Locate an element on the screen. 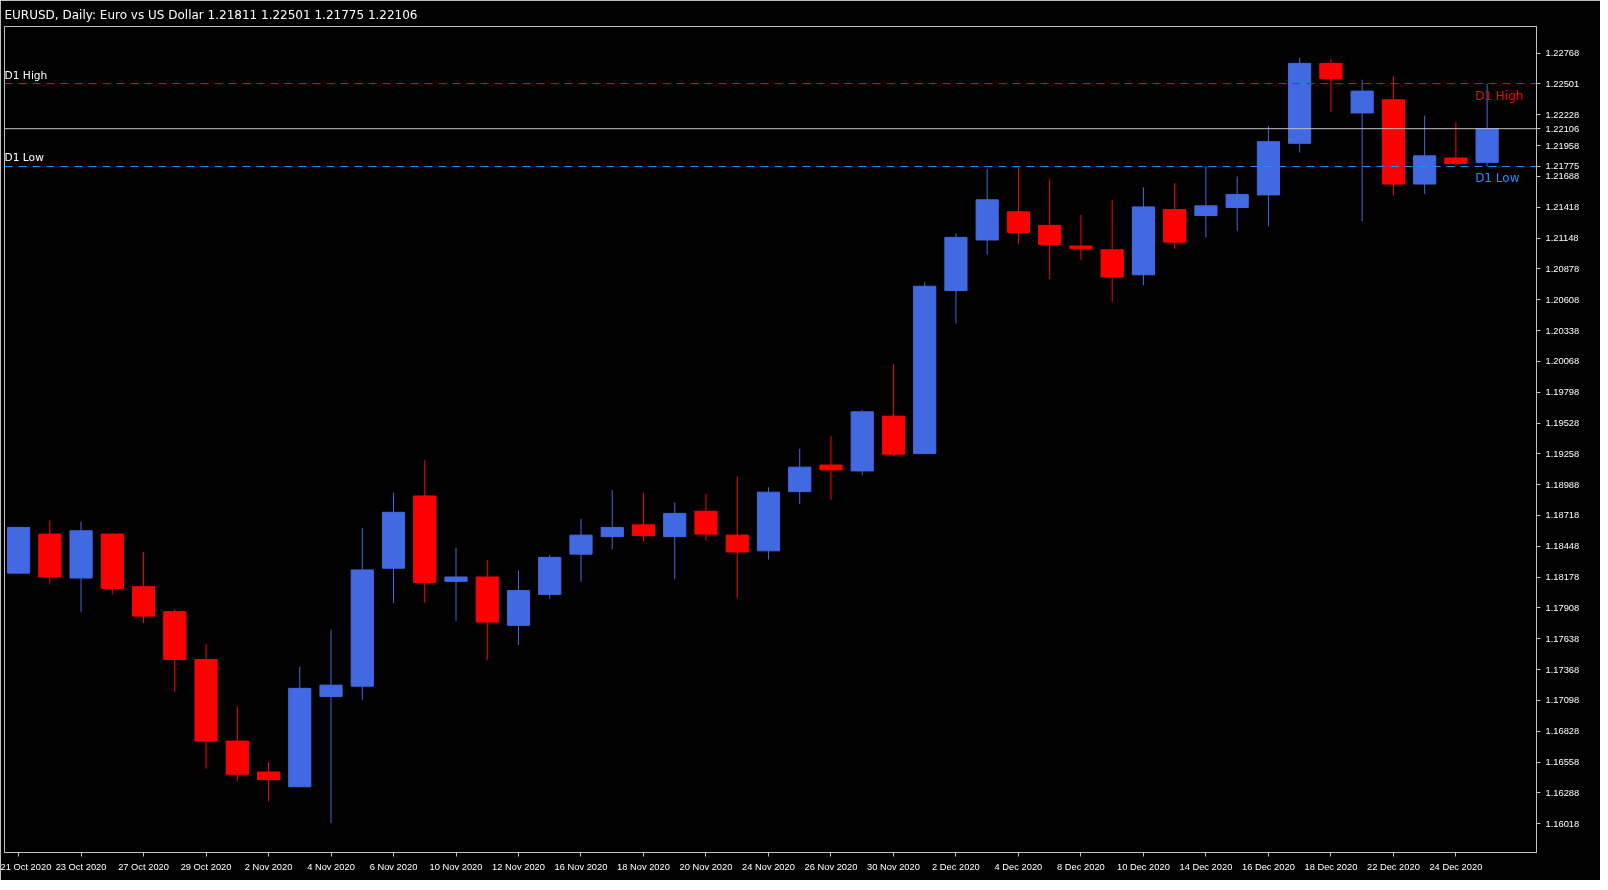  y-tick-label: 1.22106 is located at coordinates (1562, 128).